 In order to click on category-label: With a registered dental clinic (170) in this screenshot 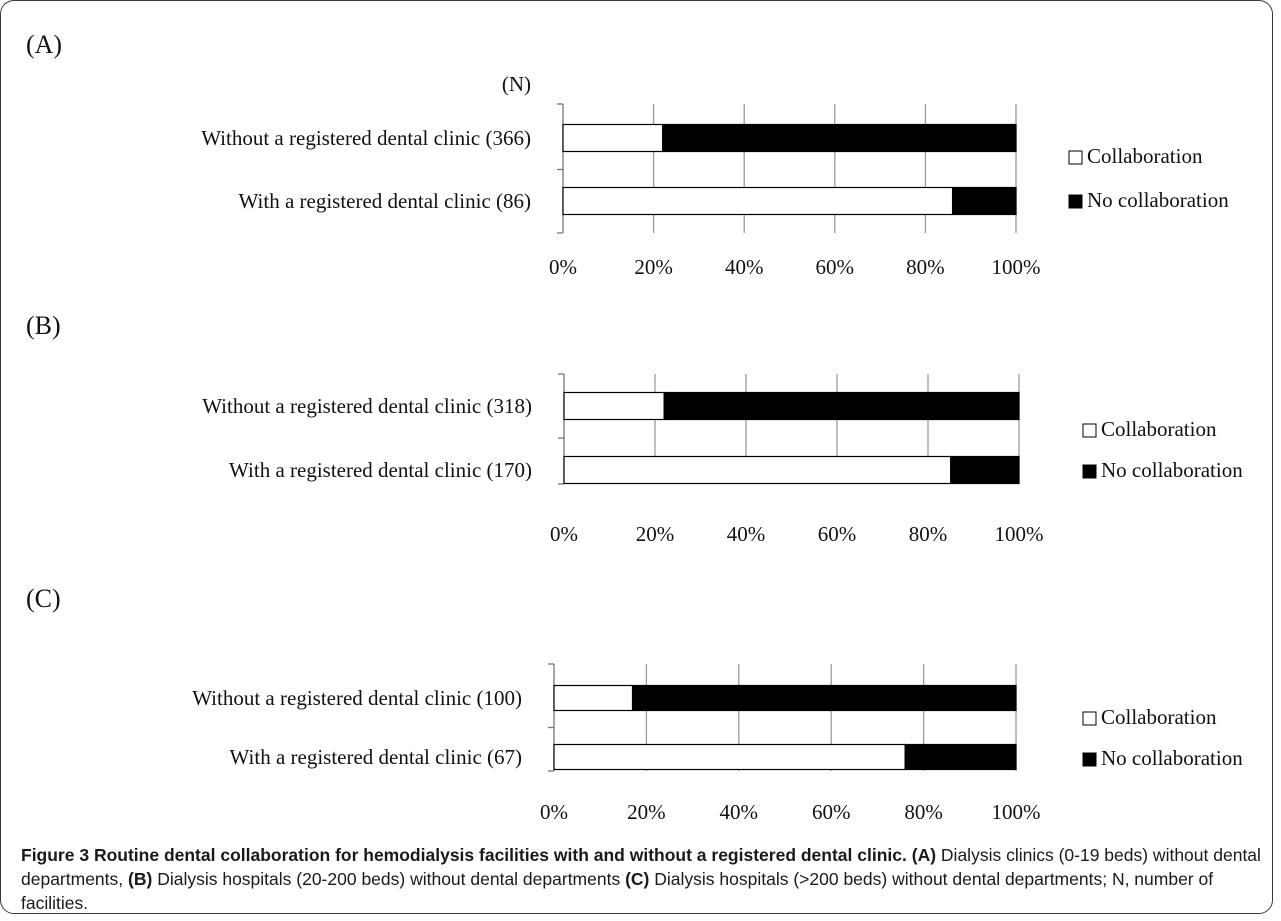, I will do `click(380, 470)`.